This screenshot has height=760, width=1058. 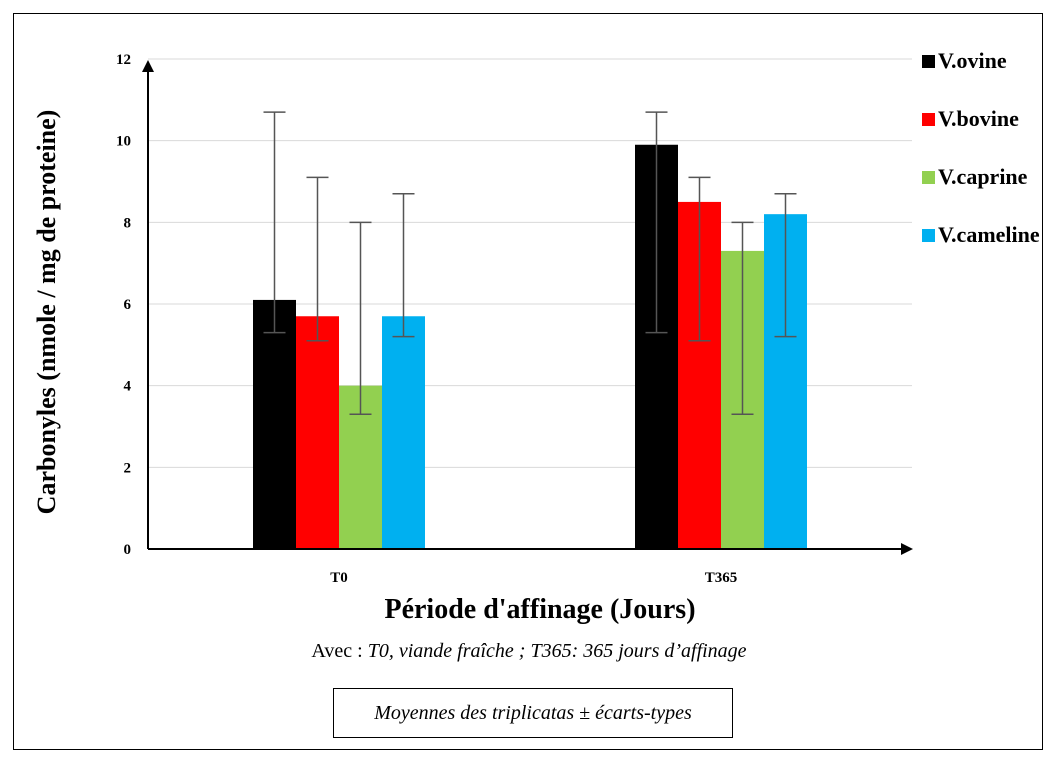 I want to click on legend-label: V.bovine, so click(x=978, y=118).